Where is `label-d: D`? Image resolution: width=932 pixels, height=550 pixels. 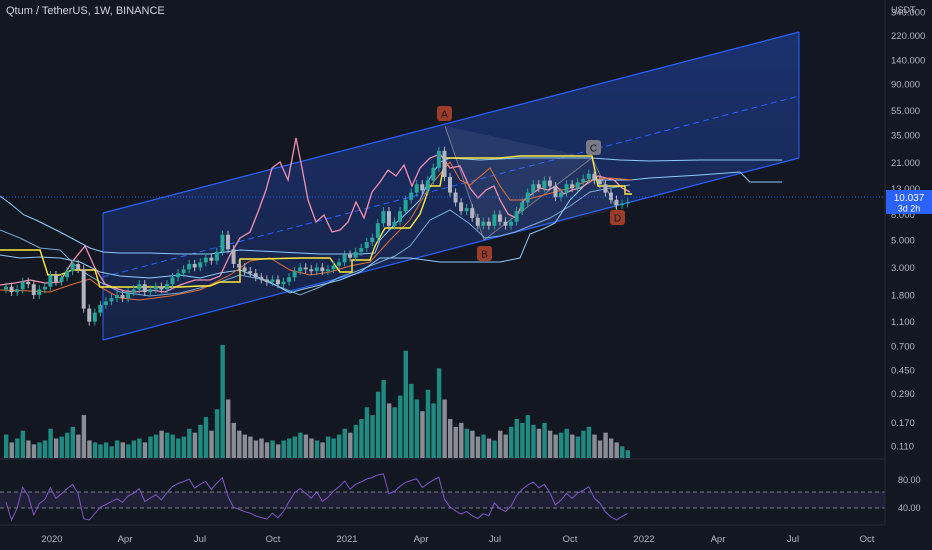
label-d: D is located at coordinates (617, 217).